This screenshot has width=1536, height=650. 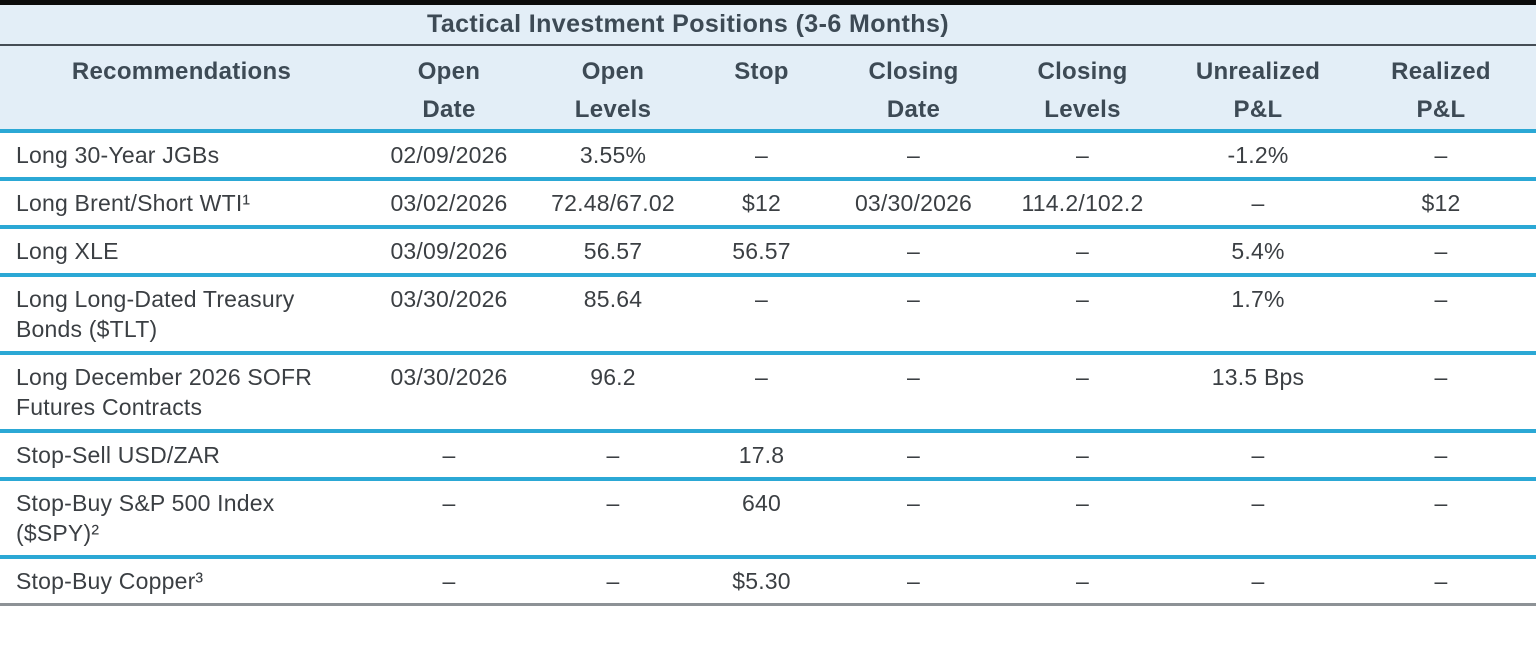 I want to click on table-row: Stop-Buy Copper³ – – $5.30– – – –, so click(x=768, y=581).